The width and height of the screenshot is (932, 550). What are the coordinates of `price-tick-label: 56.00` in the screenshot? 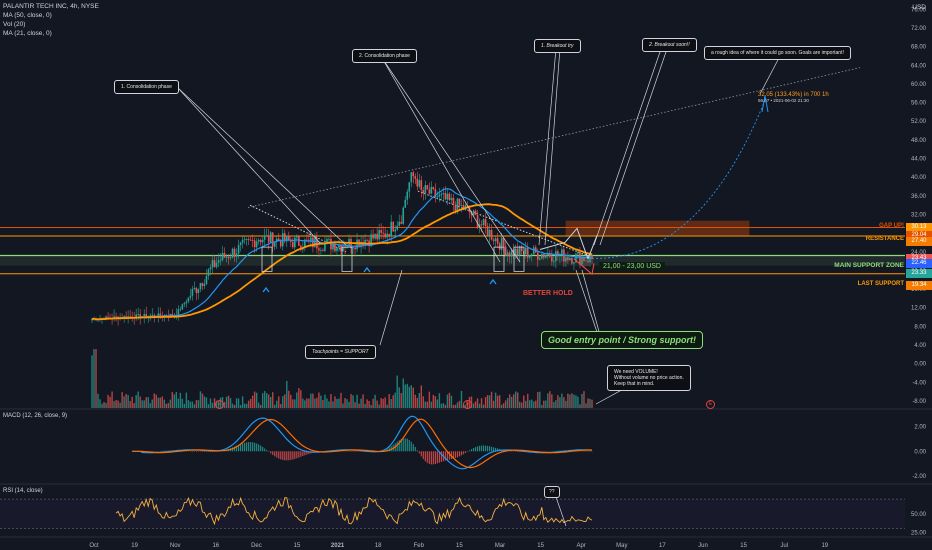 It's located at (919, 104).